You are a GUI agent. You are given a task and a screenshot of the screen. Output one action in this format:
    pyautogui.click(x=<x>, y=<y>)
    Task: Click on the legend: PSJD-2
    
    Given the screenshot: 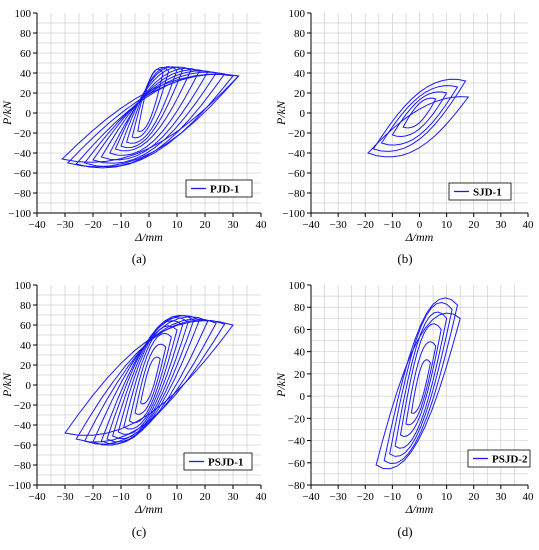 What is the action you would take?
    pyautogui.click(x=499, y=458)
    